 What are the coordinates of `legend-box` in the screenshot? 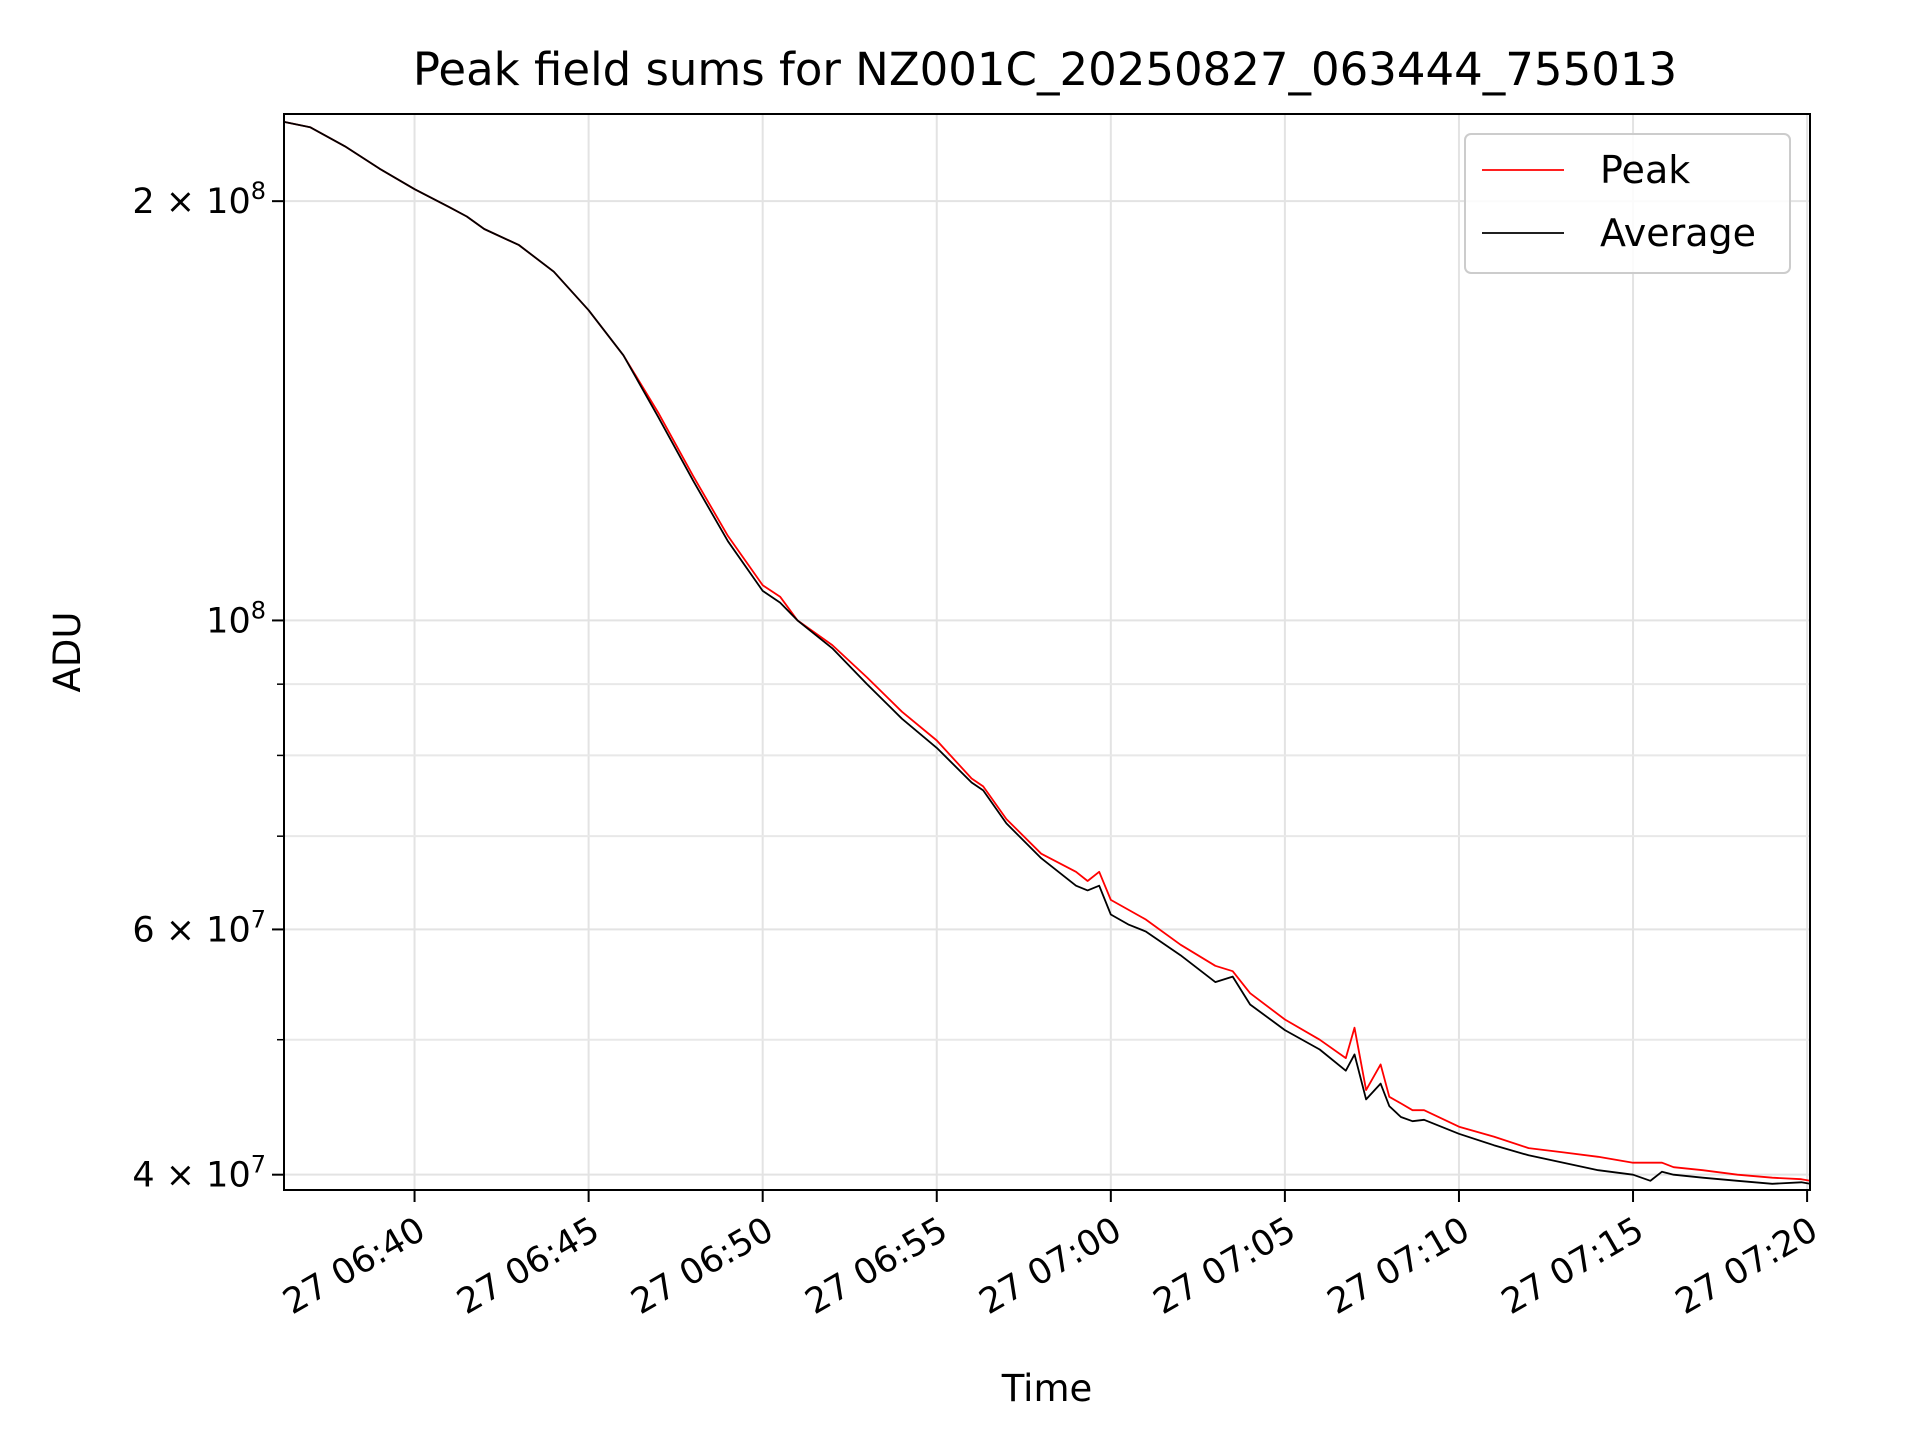 It's located at (1627, 203).